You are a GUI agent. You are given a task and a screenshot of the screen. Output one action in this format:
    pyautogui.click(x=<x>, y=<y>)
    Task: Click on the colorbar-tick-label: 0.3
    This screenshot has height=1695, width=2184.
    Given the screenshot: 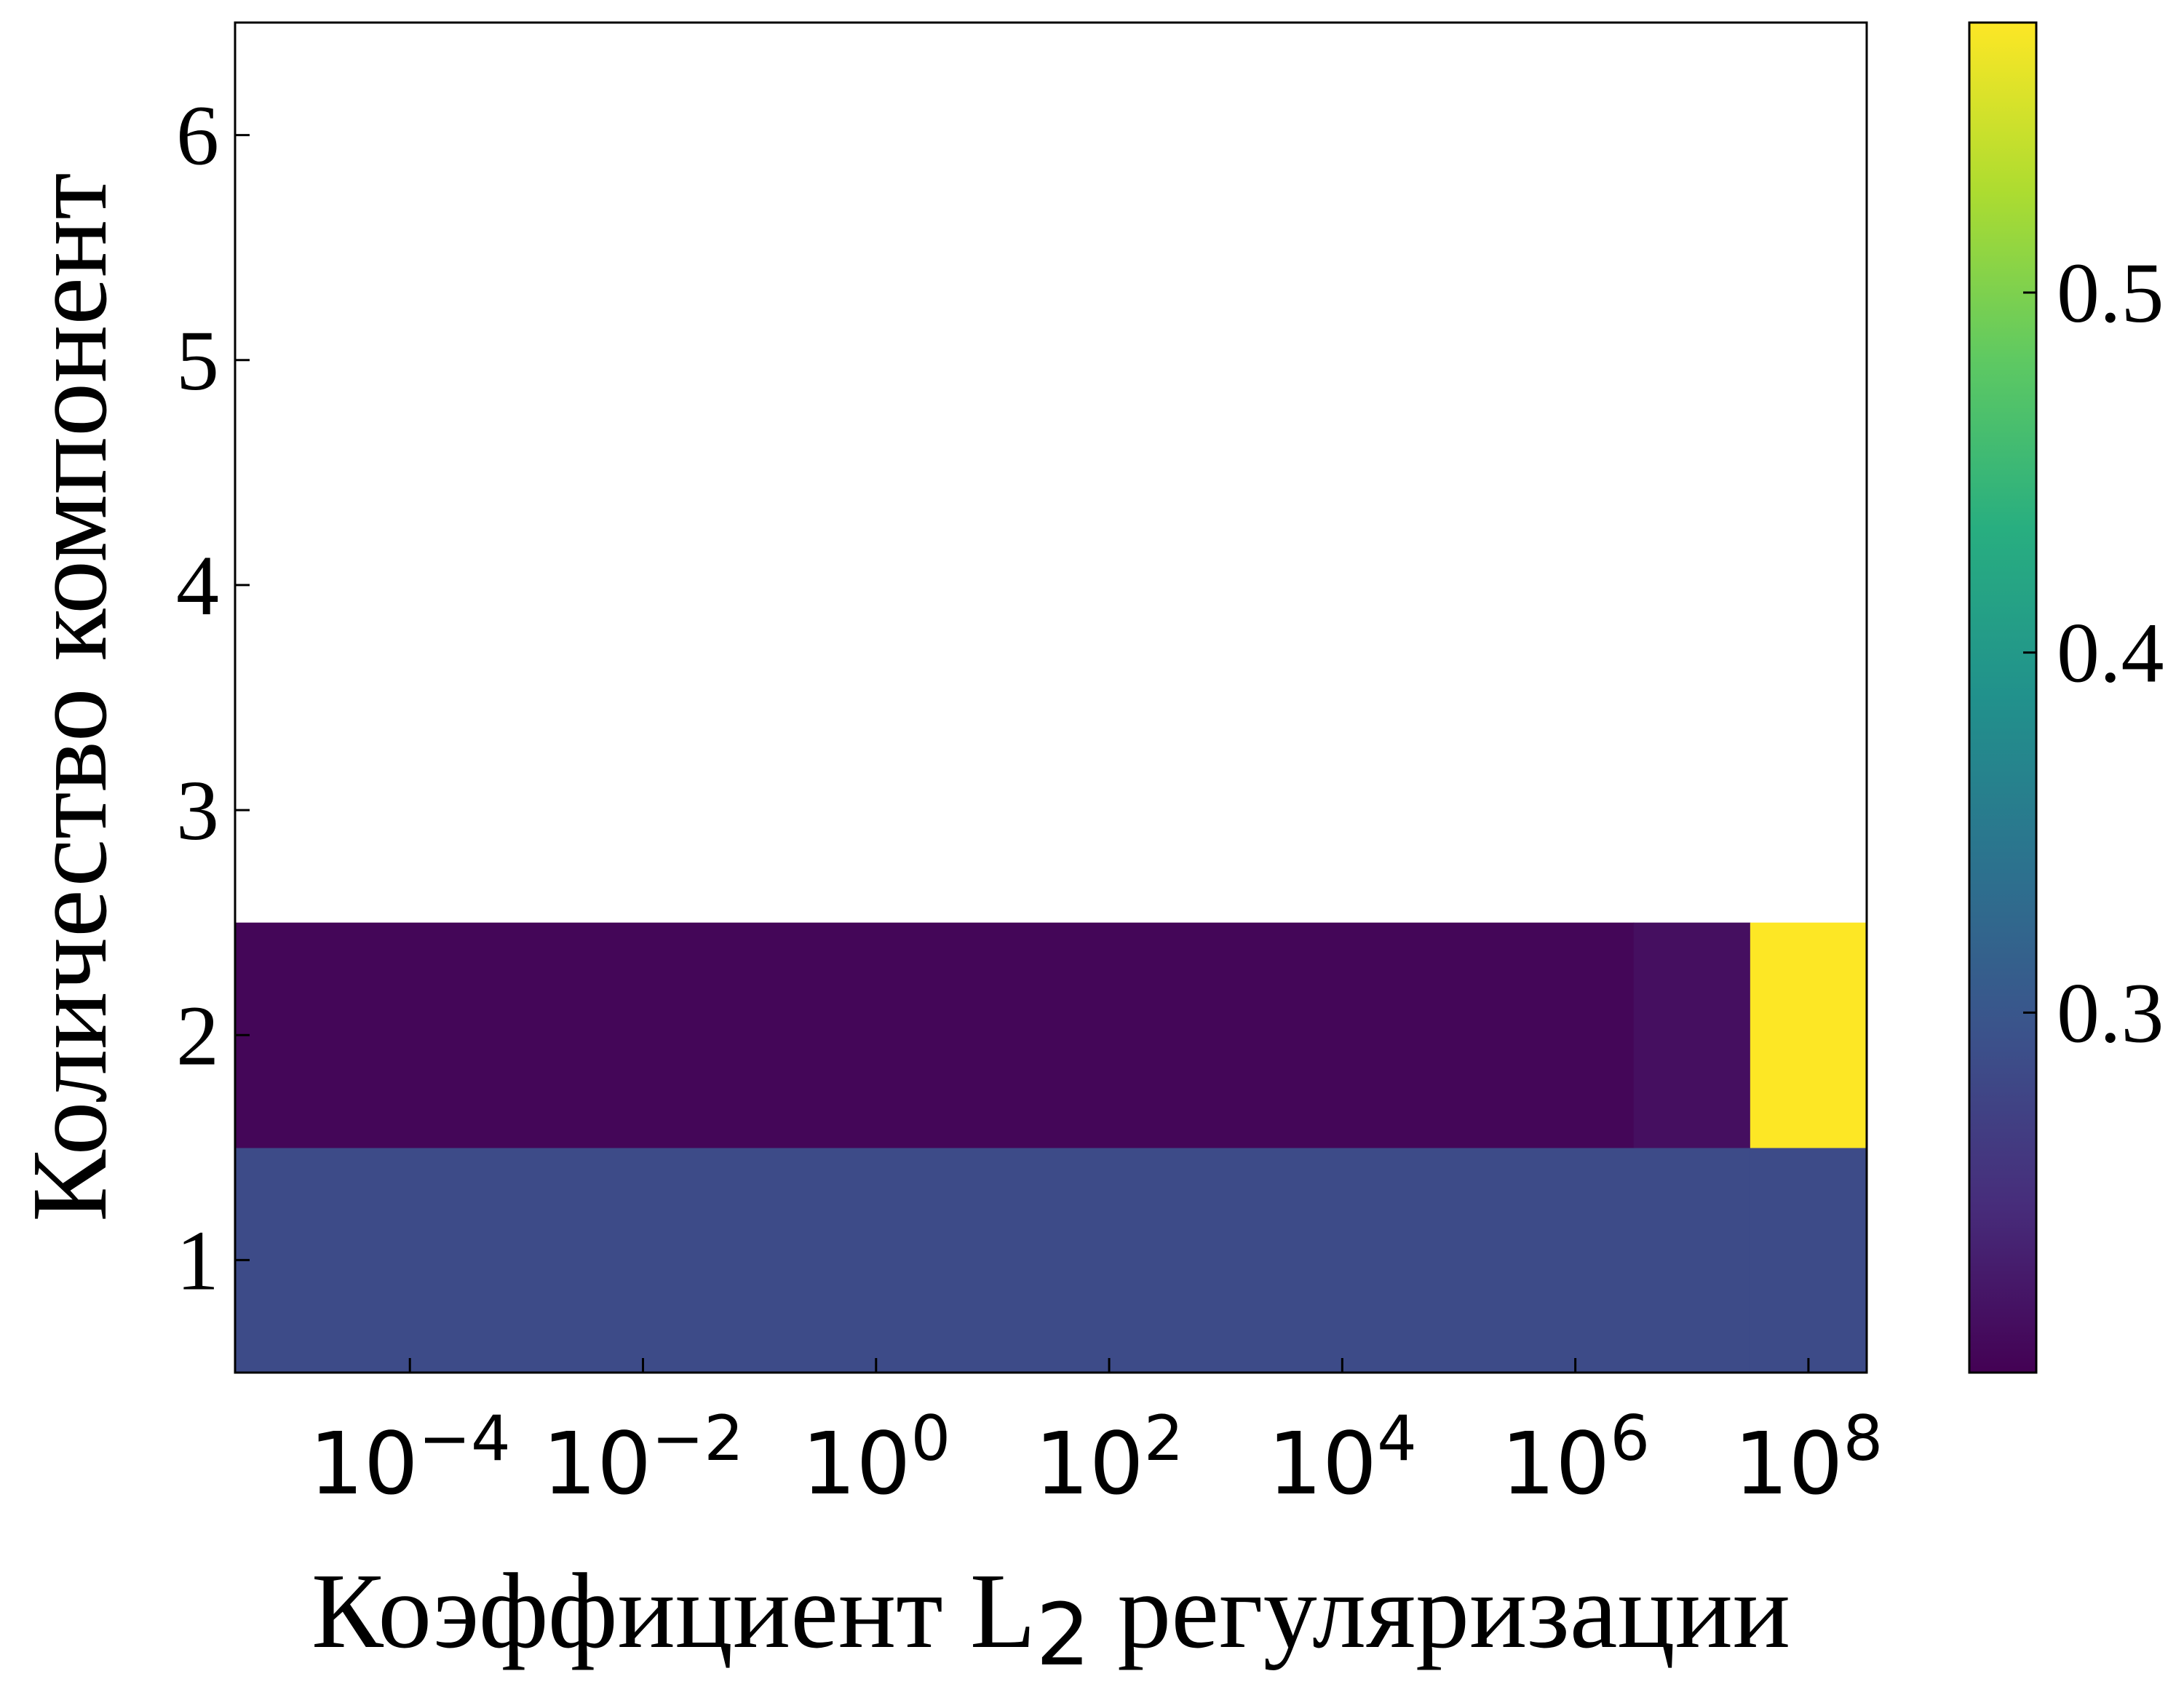 What is the action you would take?
    pyautogui.click(x=2110, y=1013)
    